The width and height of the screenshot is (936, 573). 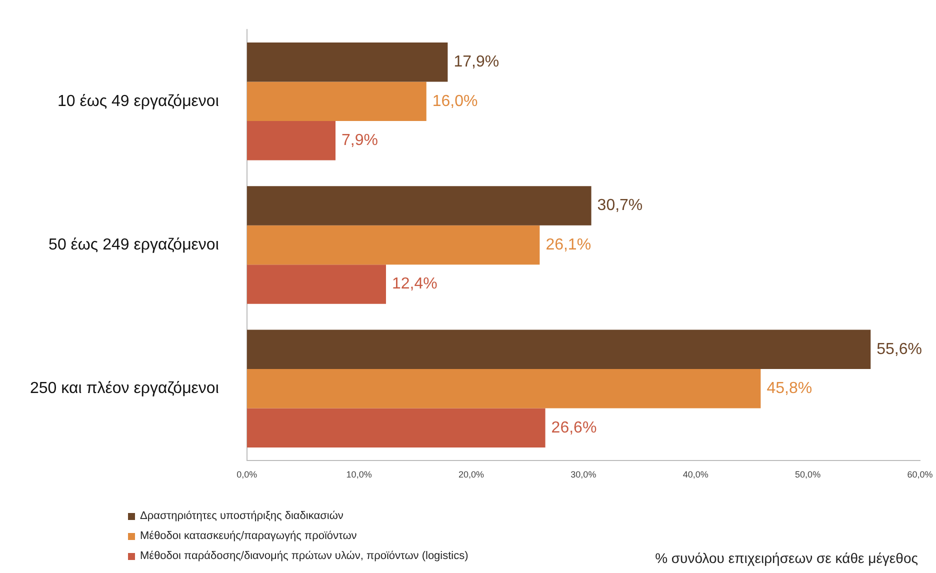 I want to click on x-tick-label: 10,0%, so click(x=359, y=474).